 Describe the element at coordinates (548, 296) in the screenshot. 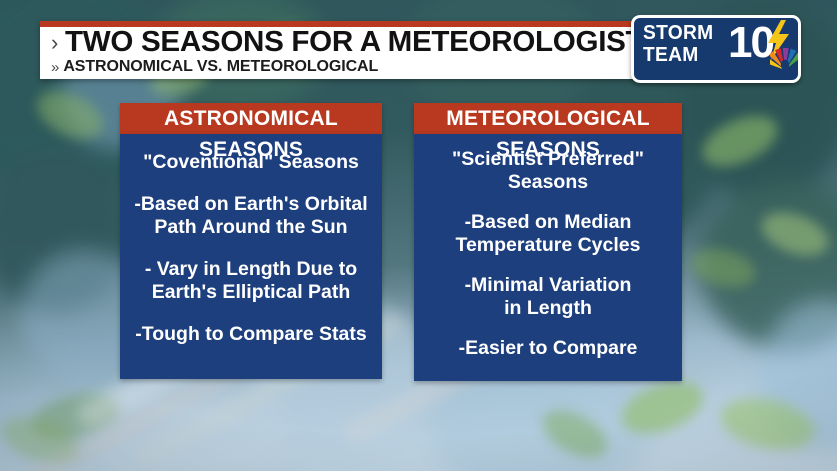

I see `panel-meteorological-bullet-3: -Minimal Variation in Length` at that location.